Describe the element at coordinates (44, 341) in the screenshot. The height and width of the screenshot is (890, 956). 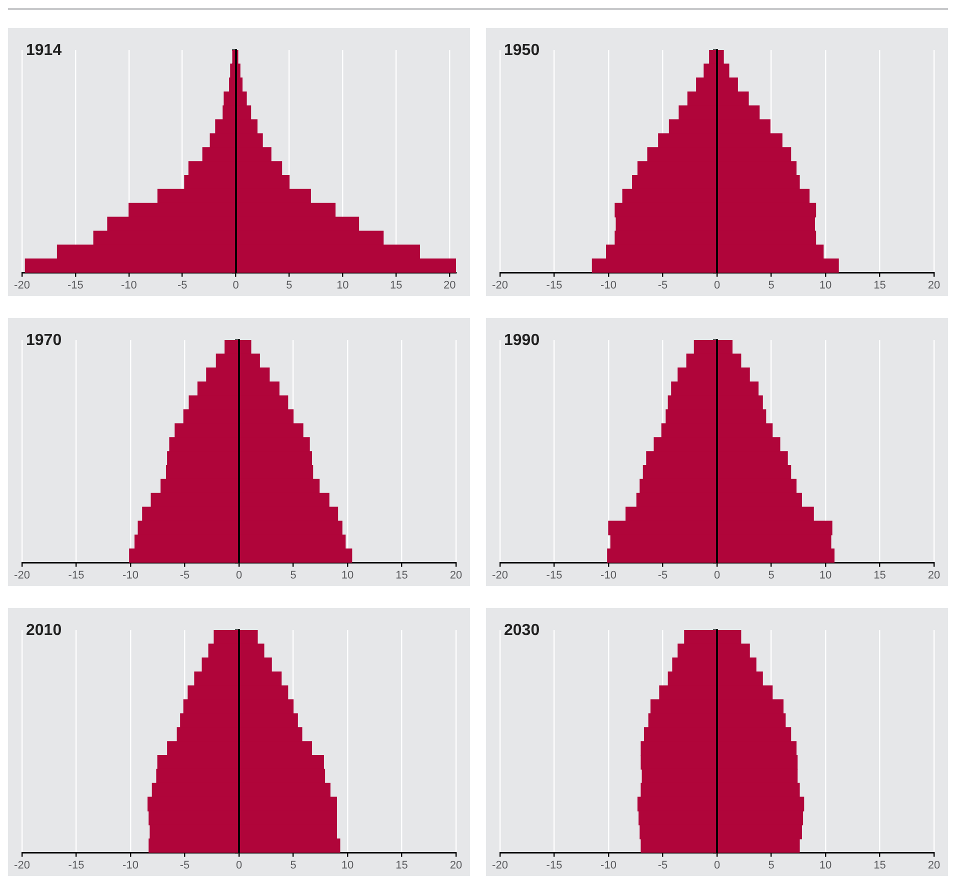
I see `chart-title: 1970` at that location.